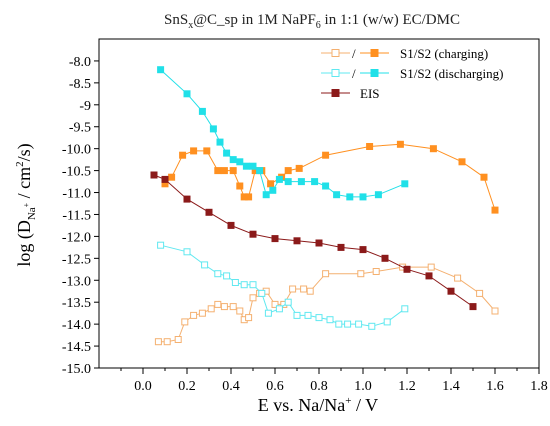  I want to click on x-tick-label: 1.6, so click(495, 386).